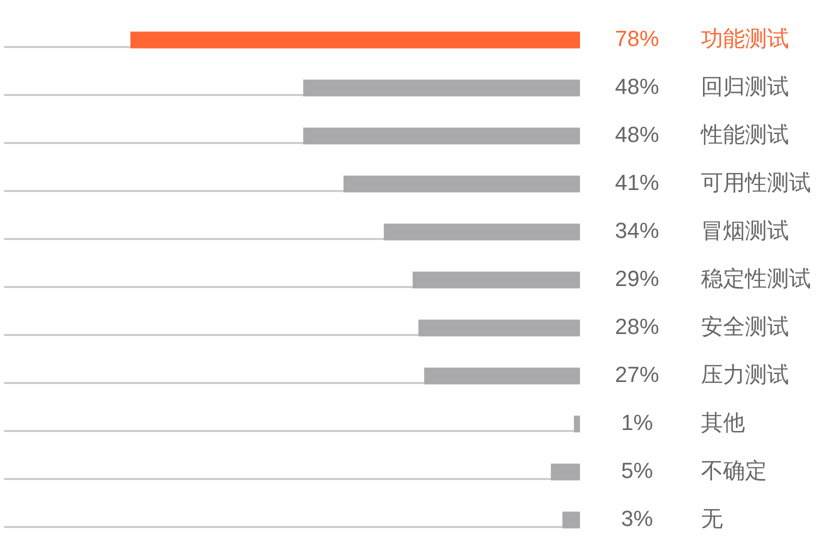 Image resolution: width=822 pixels, height=550 pixels. Describe the element at coordinates (744, 135) in the screenshot. I see `y-tick-label: 性能测试` at that location.